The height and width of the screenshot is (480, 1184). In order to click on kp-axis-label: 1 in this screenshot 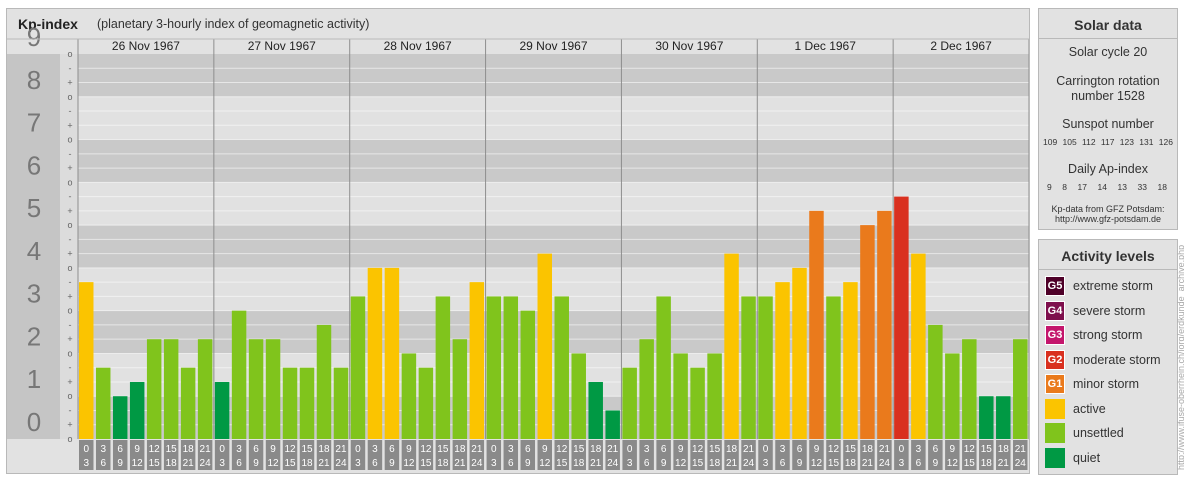, I will do `click(34, 379)`.